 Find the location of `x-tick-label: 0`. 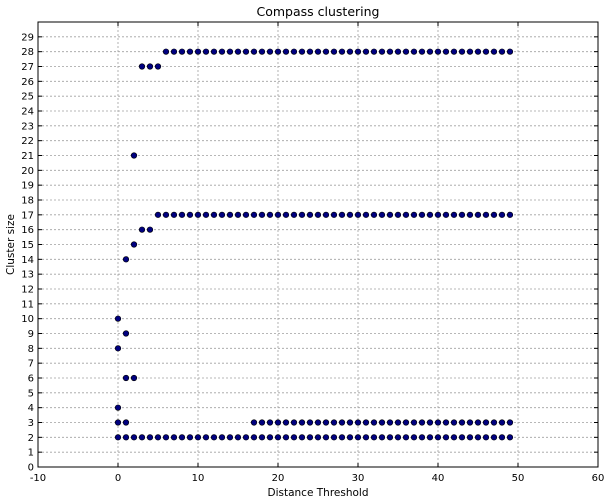

x-tick-label: 0 is located at coordinates (118, 478).